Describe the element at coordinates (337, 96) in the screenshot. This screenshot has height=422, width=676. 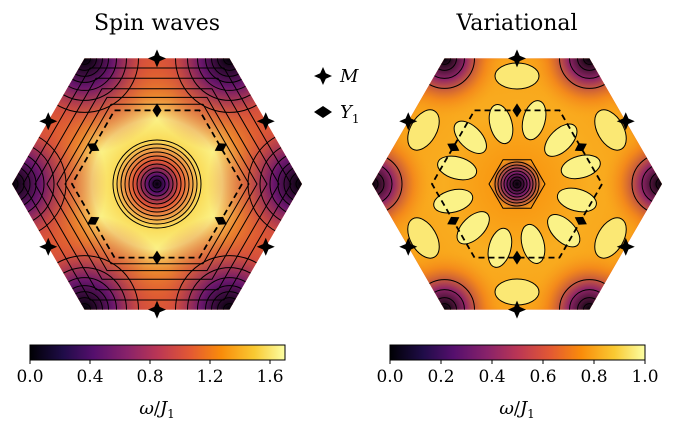
I see `legend: M Y1` at that location.